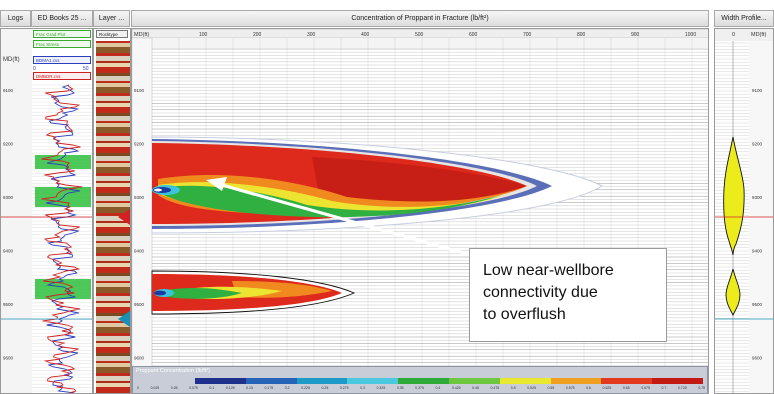 The height and width of the screenshot is (394, 774). What do you see at coordinates (249, 388) in the screenshot?
I see `legend-tick: 0.15` at bounding box center [249, 388].